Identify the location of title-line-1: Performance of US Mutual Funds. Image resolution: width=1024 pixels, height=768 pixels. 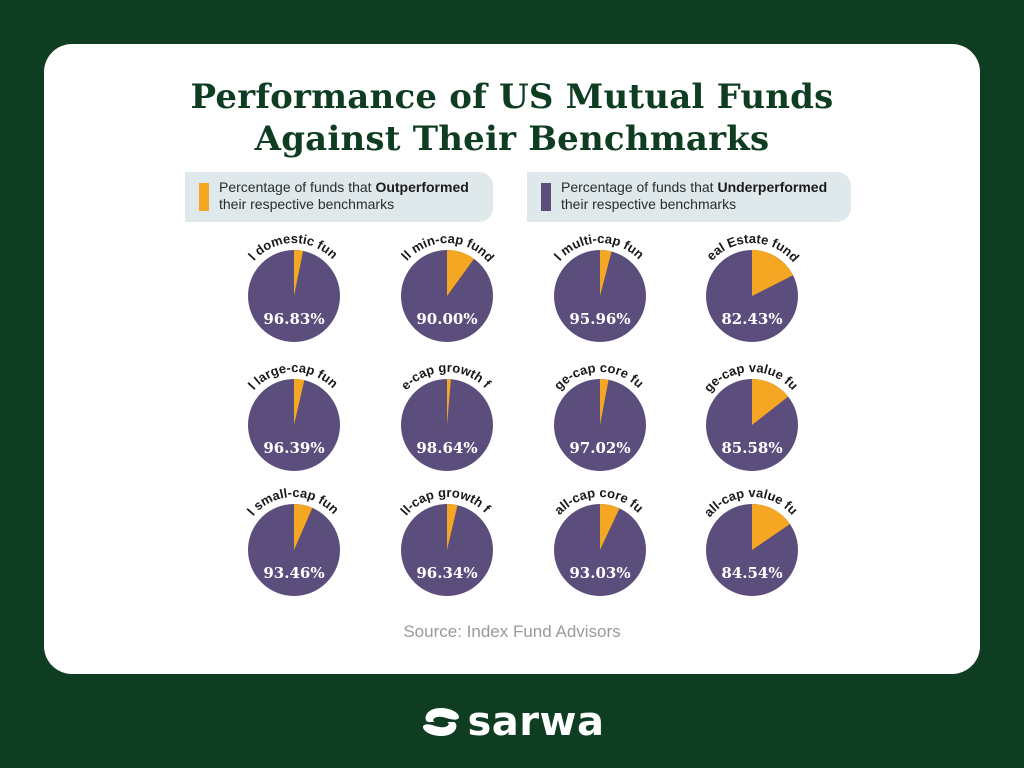
(512, 97).